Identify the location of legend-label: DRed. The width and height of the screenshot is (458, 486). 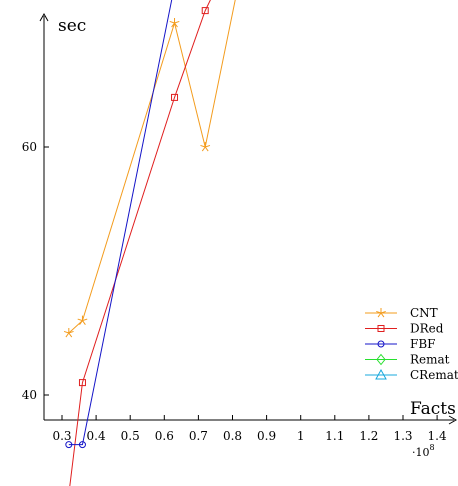
(427, 329).